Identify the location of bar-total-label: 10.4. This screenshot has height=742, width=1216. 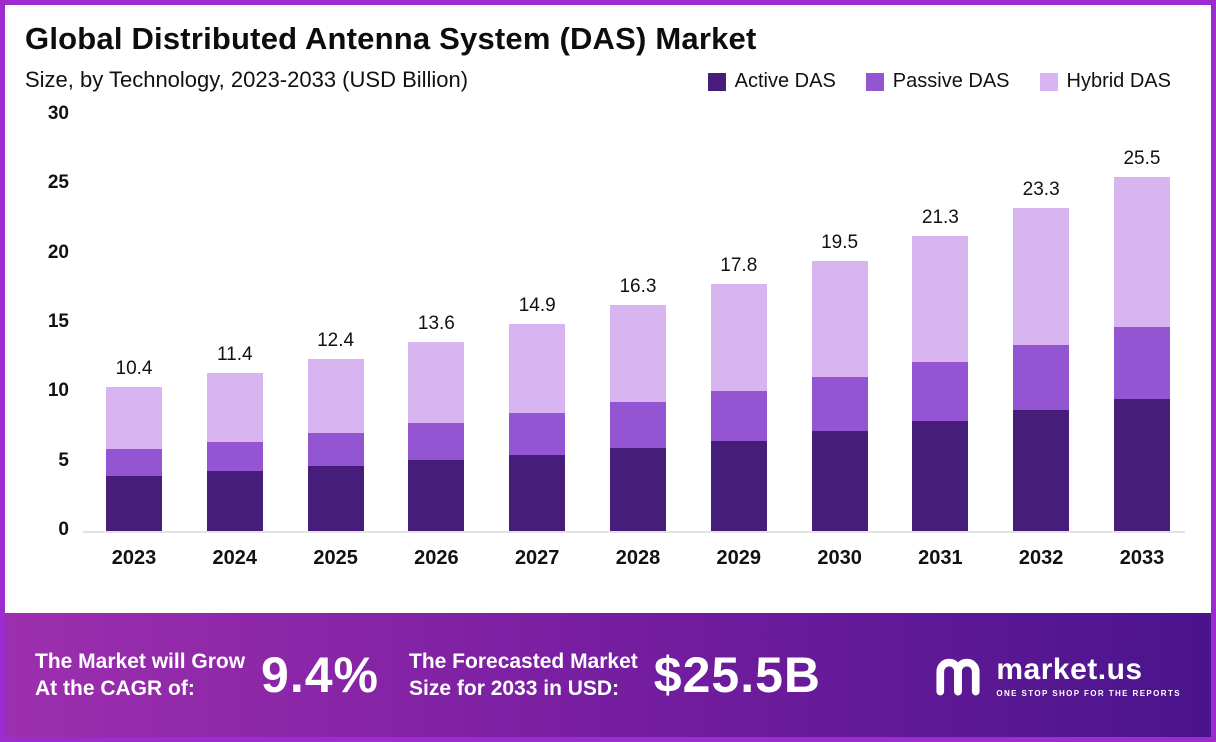
(134, 368).